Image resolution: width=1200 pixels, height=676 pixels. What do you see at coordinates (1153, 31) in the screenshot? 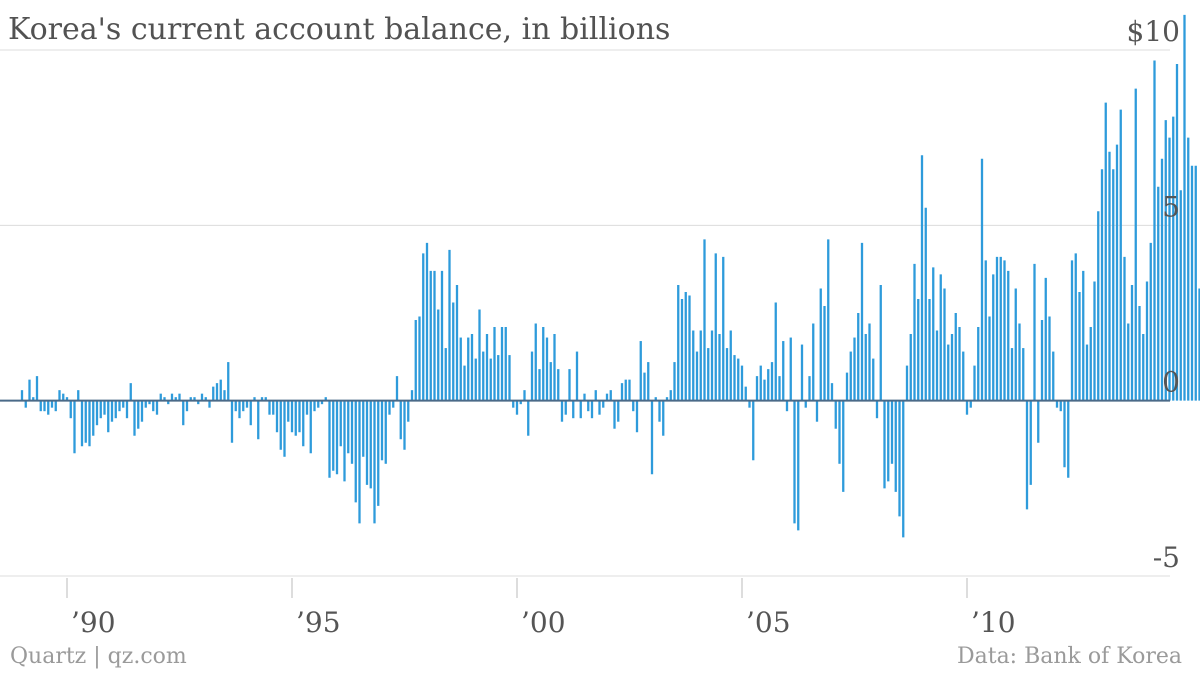
I see `y-tick-label: $10` at bounding box center [1153, 31].